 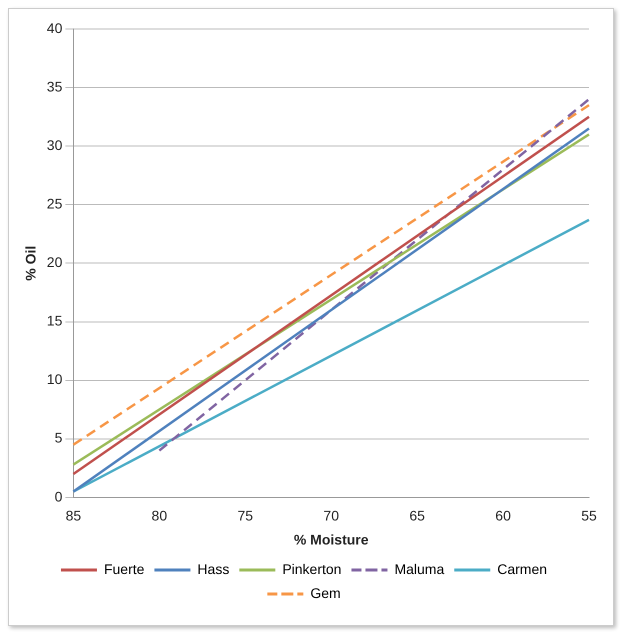 What do you see at coordinates (331, 516) in the screenshot?
I see `x-tick-label: 70` at bounding box center [331, 516].